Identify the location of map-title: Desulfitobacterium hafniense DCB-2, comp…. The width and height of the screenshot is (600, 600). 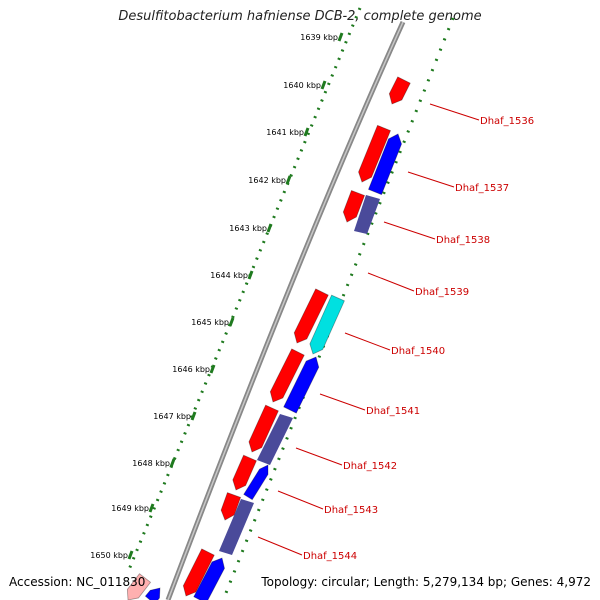
(300, 16).